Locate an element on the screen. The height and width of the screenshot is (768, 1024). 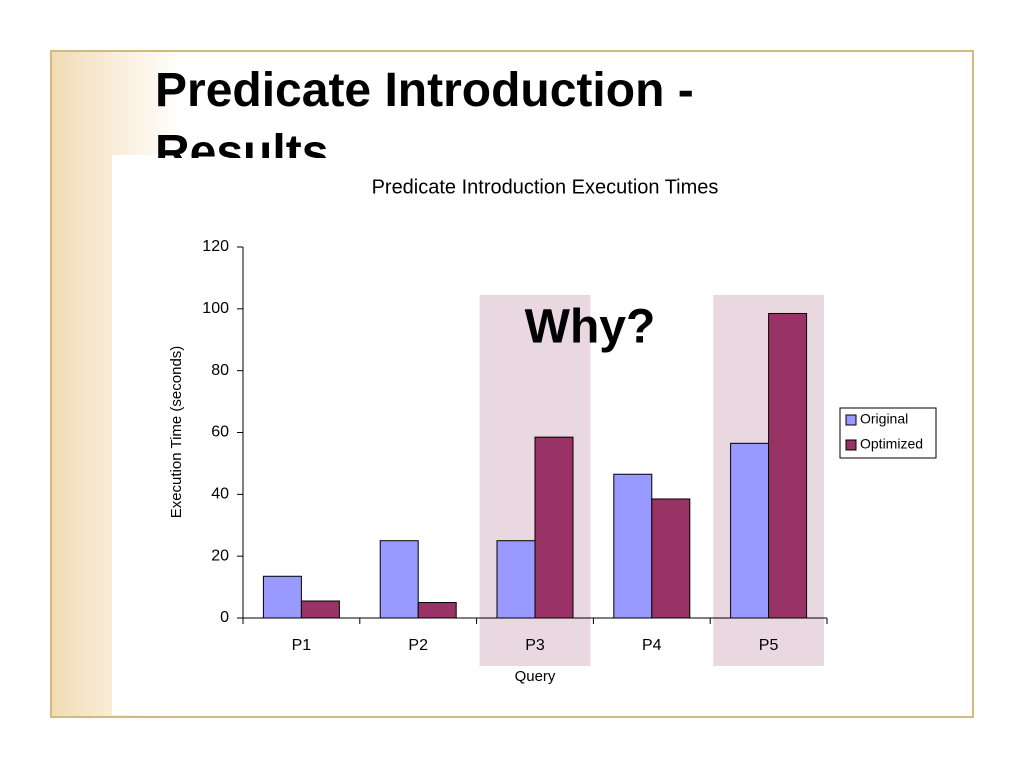
y-tick-label: 80 is located at coordinates (220, 370).